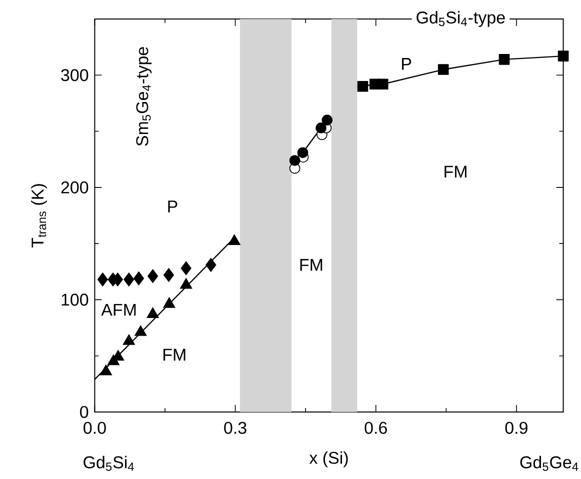 Image resolution: width=581 pixels, height=479 pixels. What do you see at coordinates (39, 216) in the screenshot?
I see `y-axis-title: T$_{trans}$ (K)` at bounding box center [39, 216].